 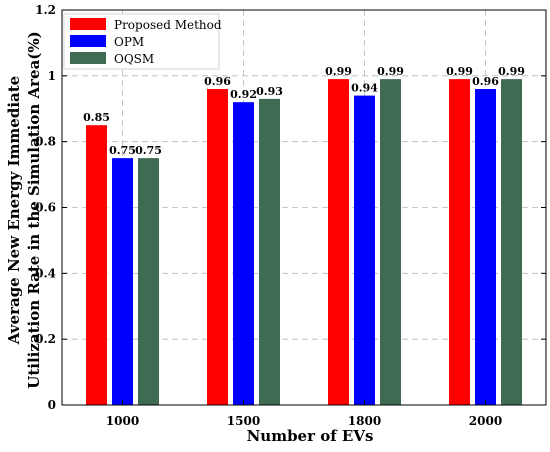 What do you see at coordinates (168, 25) in the screenshot?
I see `legend-label: Proposed Method` at bounding box center [168, 25].